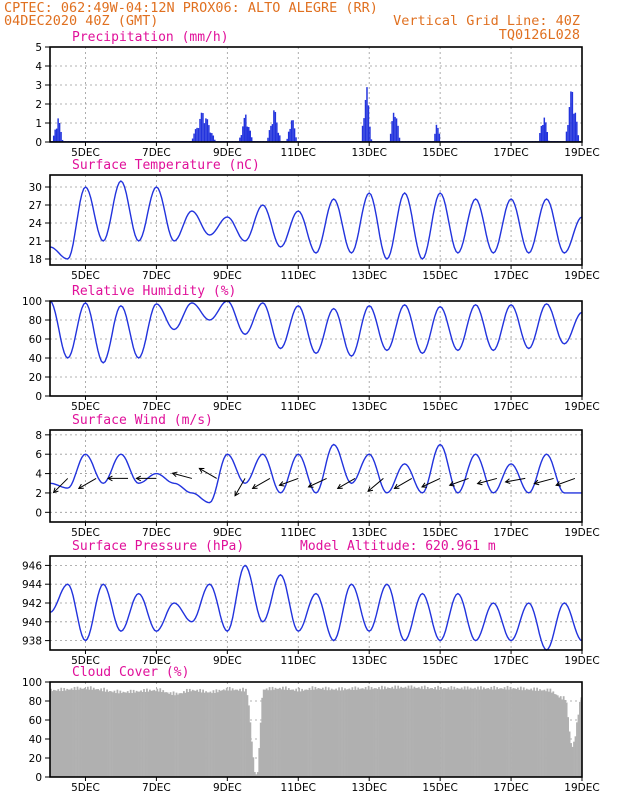 The image size is (618, 800). What do you see at coordinates (35, 340) in the screenshot?
I see `y-tick-label: 60` at bounding box center [35, 340].